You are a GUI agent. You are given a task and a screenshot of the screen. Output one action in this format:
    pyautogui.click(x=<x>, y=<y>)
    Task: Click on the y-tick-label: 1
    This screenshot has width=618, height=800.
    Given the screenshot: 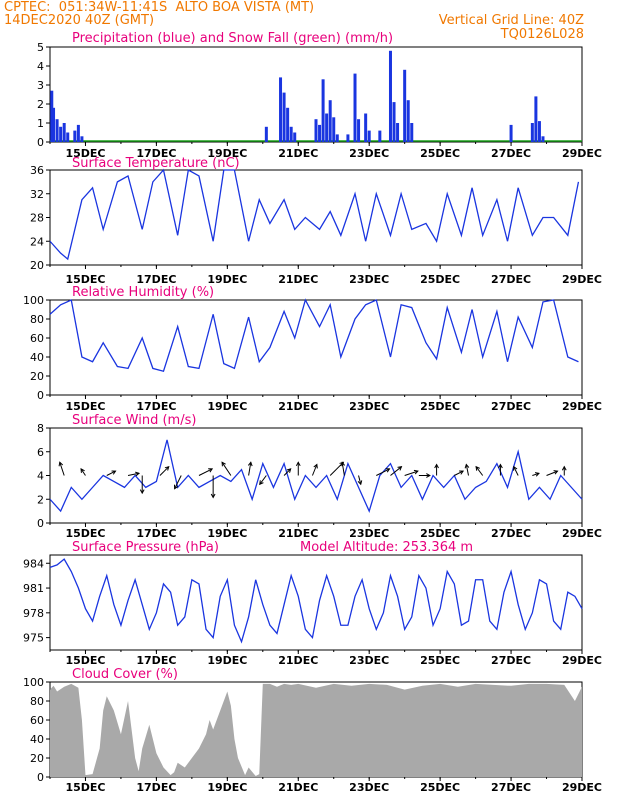 What is the action you would take?
    pyautogui.click(x=40, y=123)
    